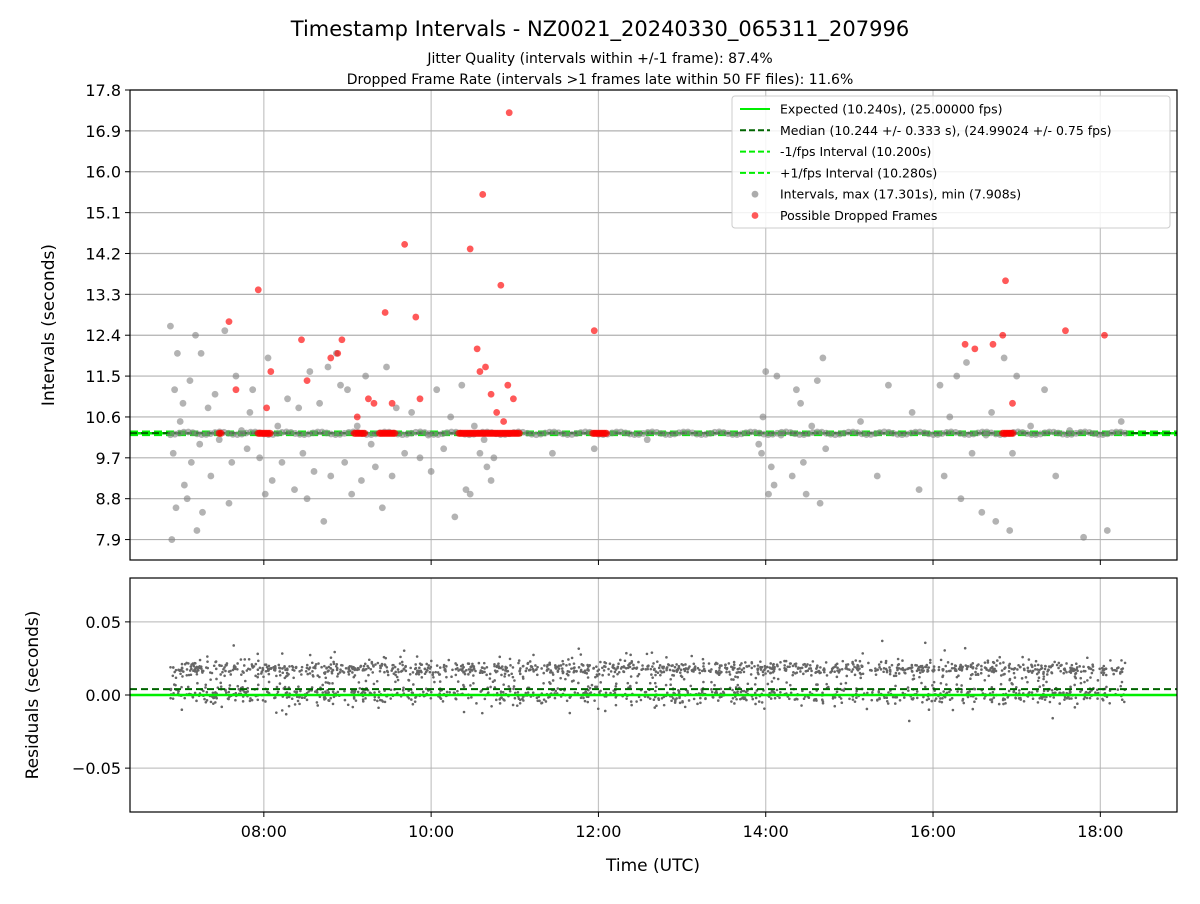  What do you see at coordinates (755, 194) in the screenshot?
I see `legend-swatch-marker` at bounding box center [755, 194].